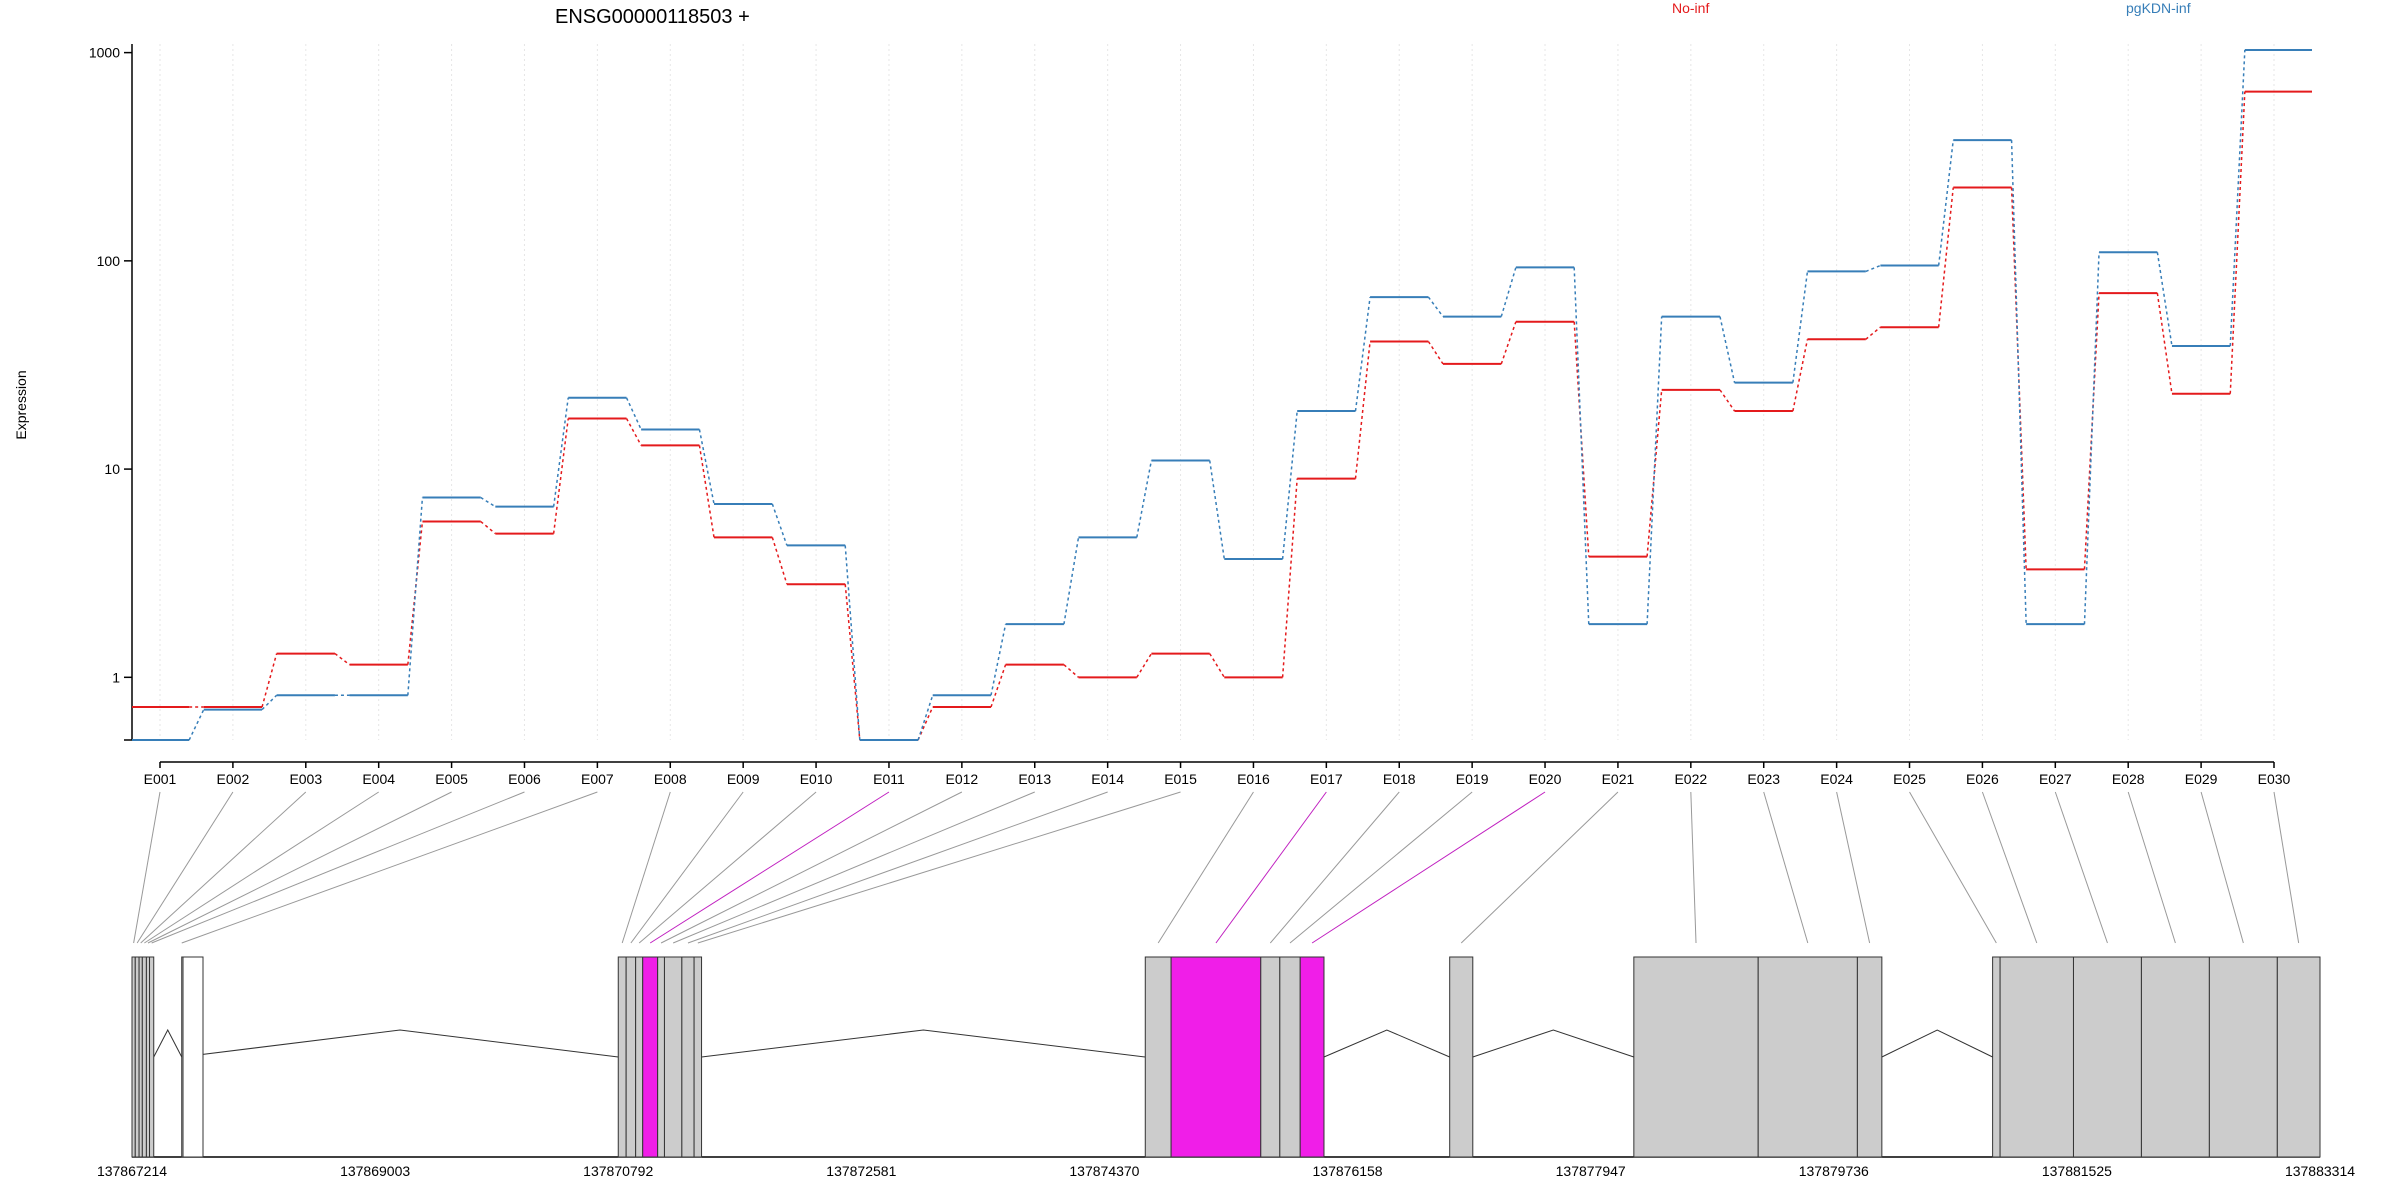 The image size is (2400, 1200). Describe the element at coordinates (661, 1057) in the screenshot. I see `exon-box-e012` at that location.